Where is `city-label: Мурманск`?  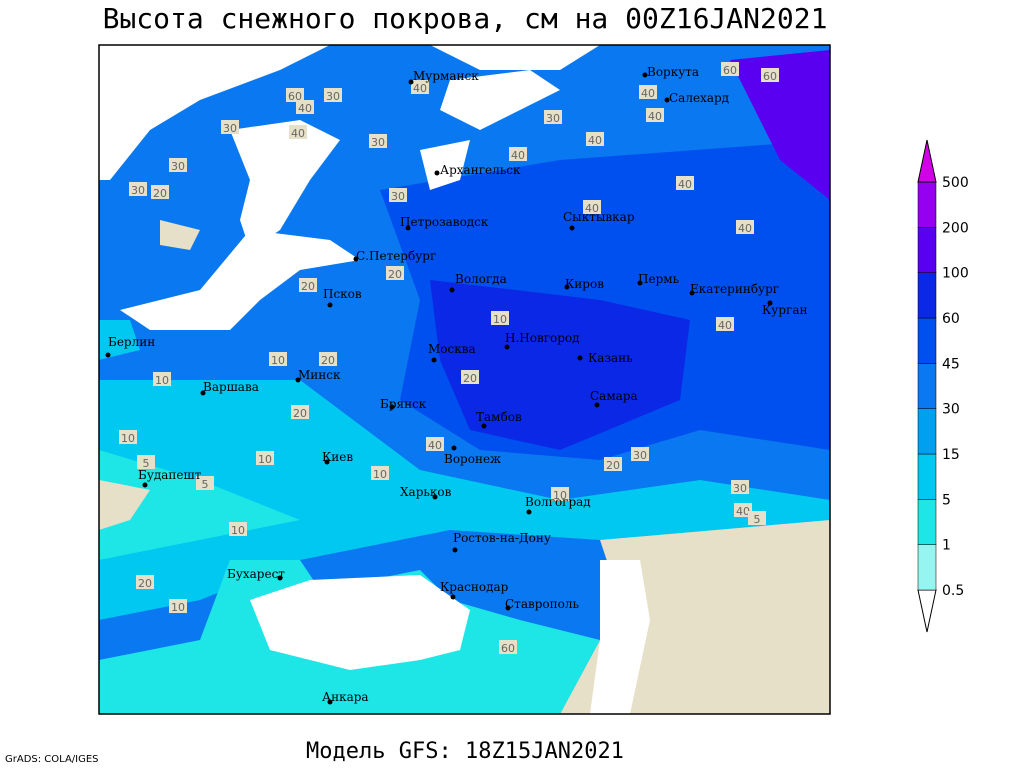
city-label: Мурманск is located at coordinates (446, 76).